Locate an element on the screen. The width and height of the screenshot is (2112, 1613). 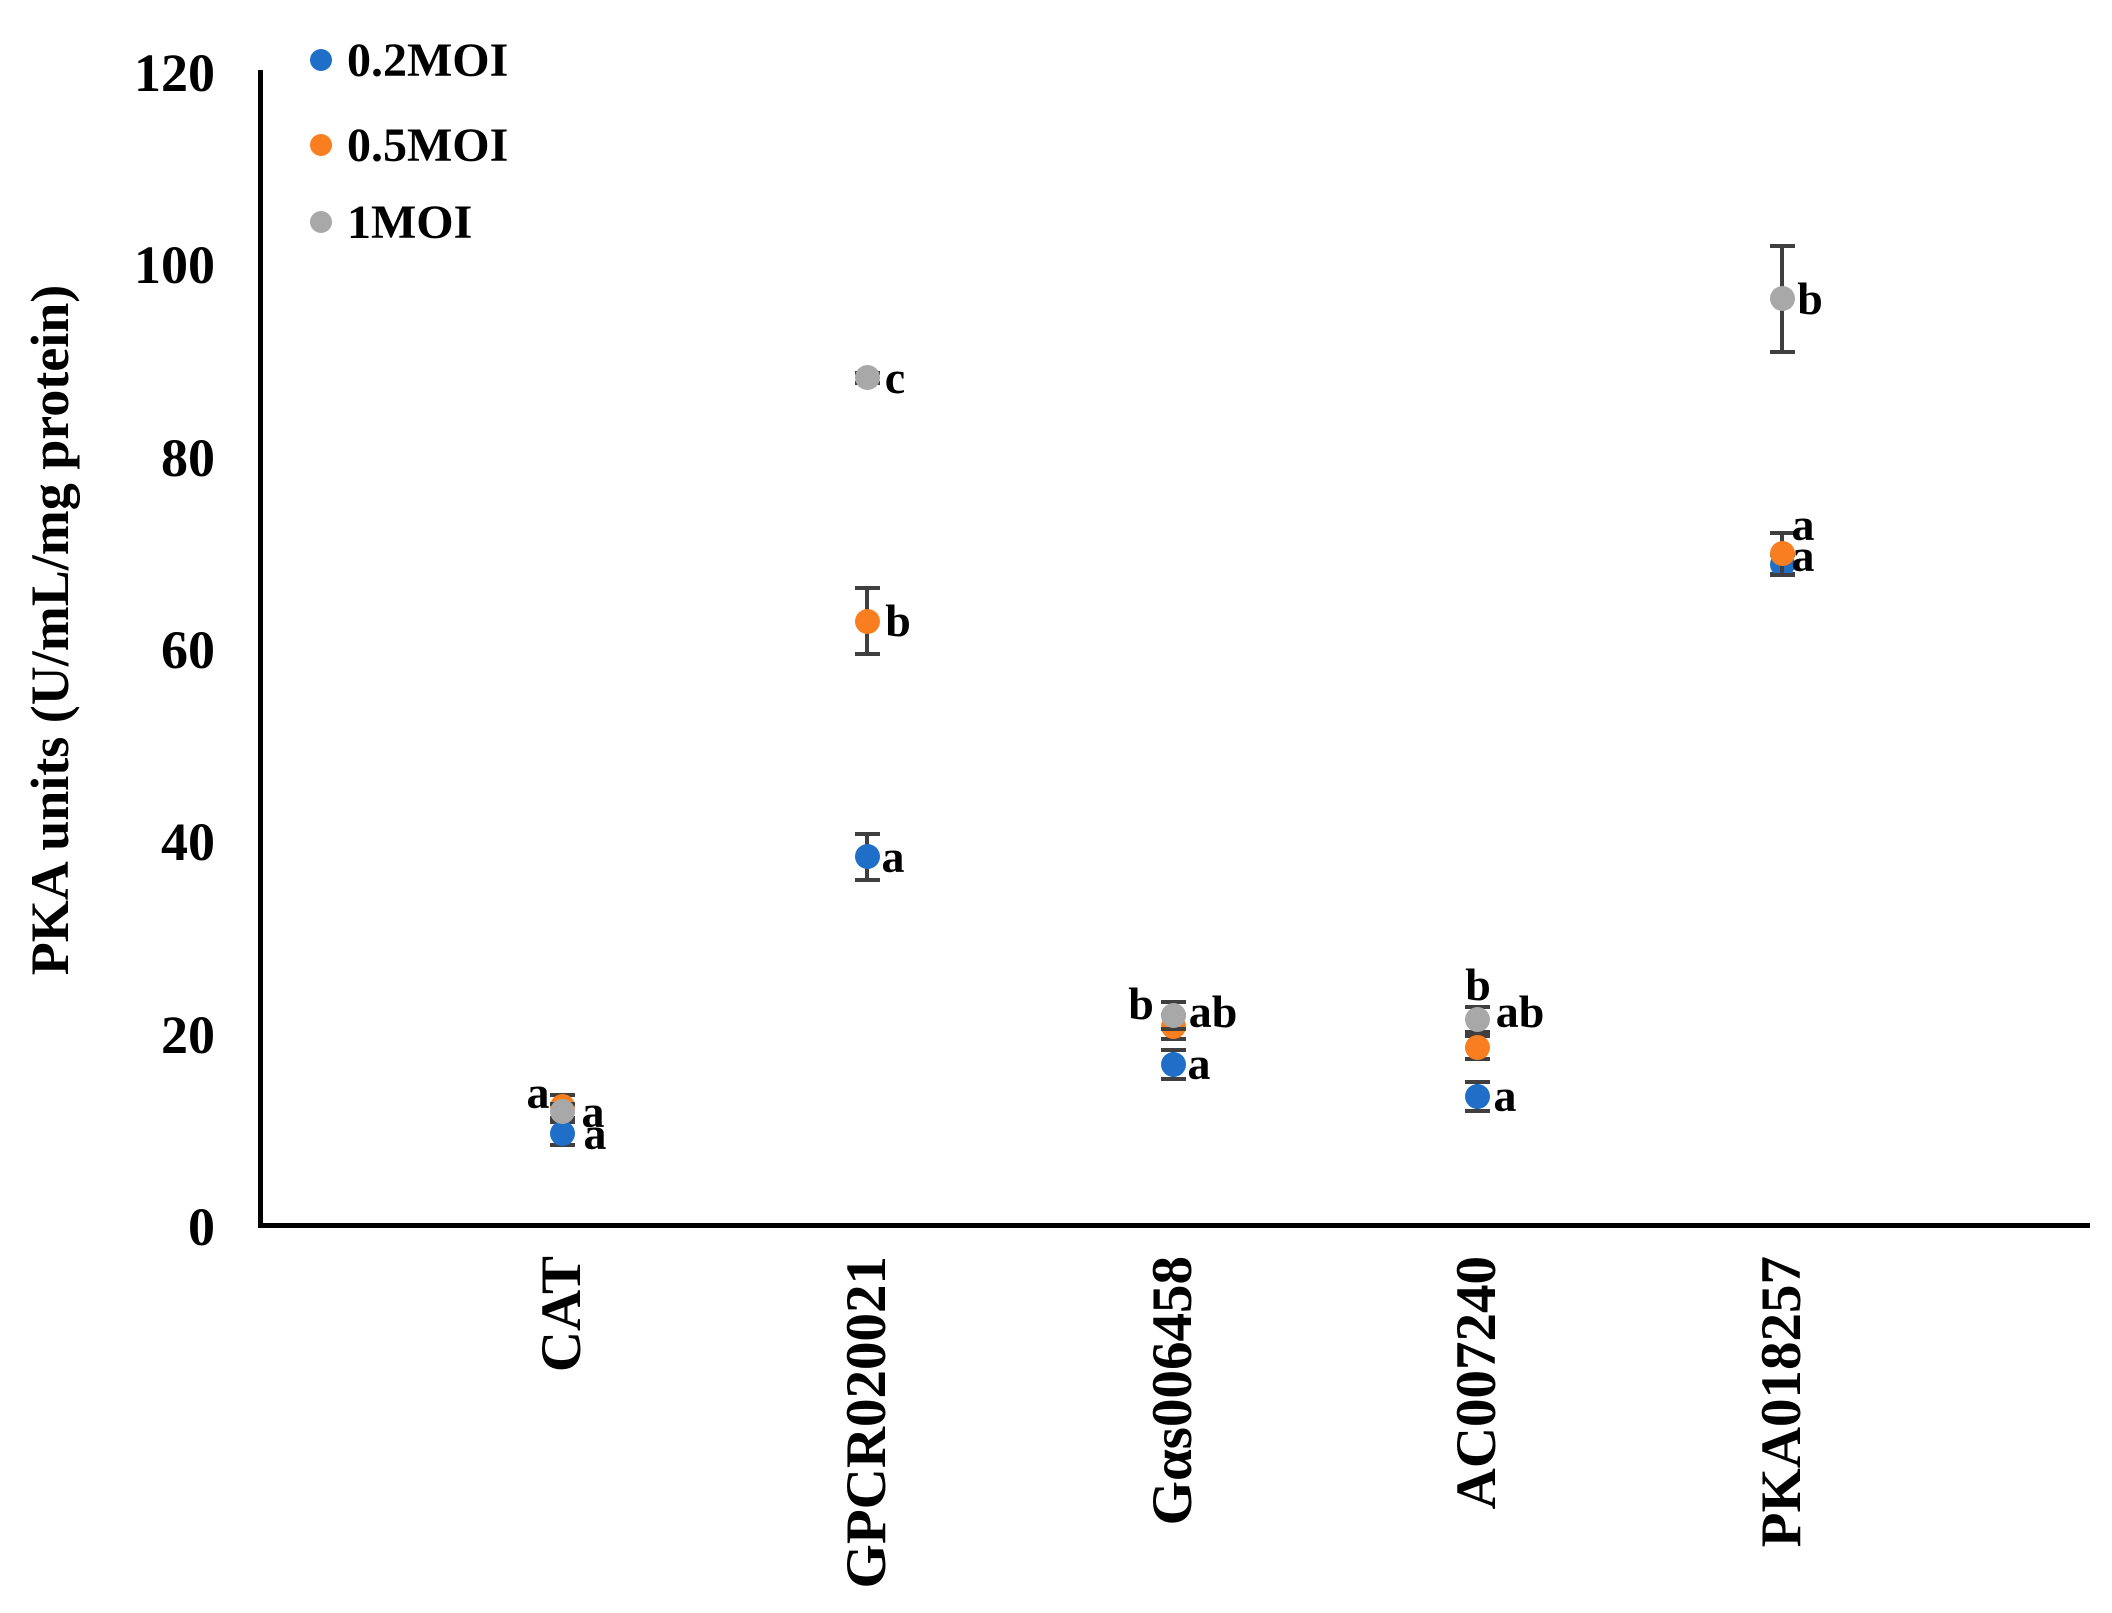
legend-item-1moi: 1MOI is located at coordinates (391, 222).